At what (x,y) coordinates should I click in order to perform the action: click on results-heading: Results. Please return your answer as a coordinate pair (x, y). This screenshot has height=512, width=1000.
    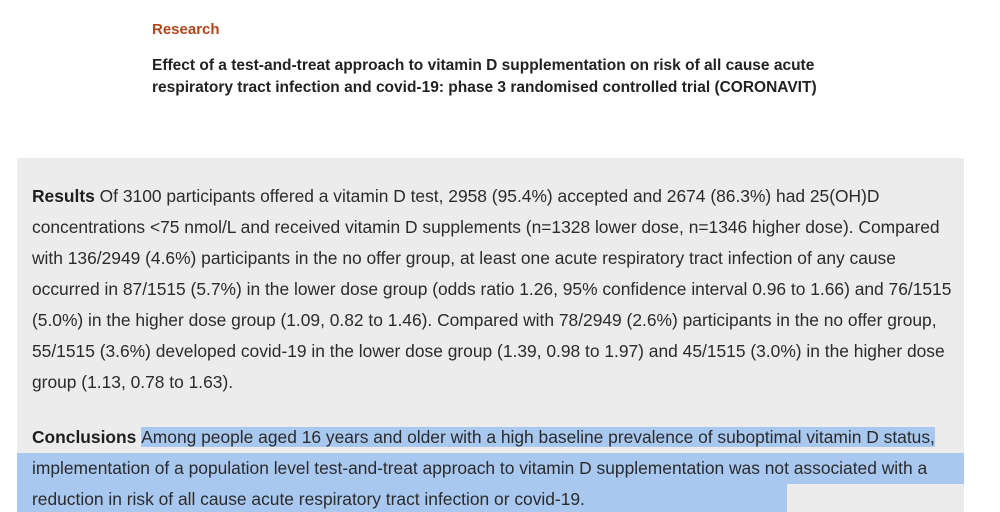
    Looking at the image, I should click on (66, 196).